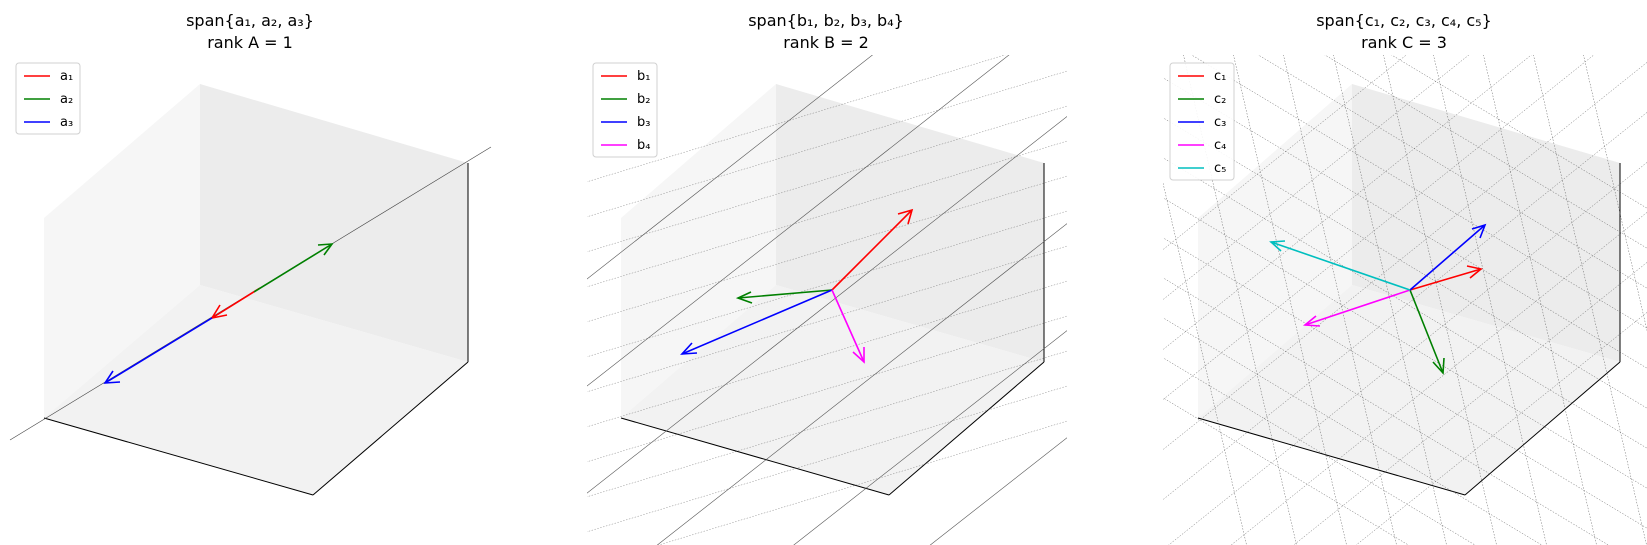 The image size is (1647, 545). I want to click on vector-c2, so click(1427, 332).